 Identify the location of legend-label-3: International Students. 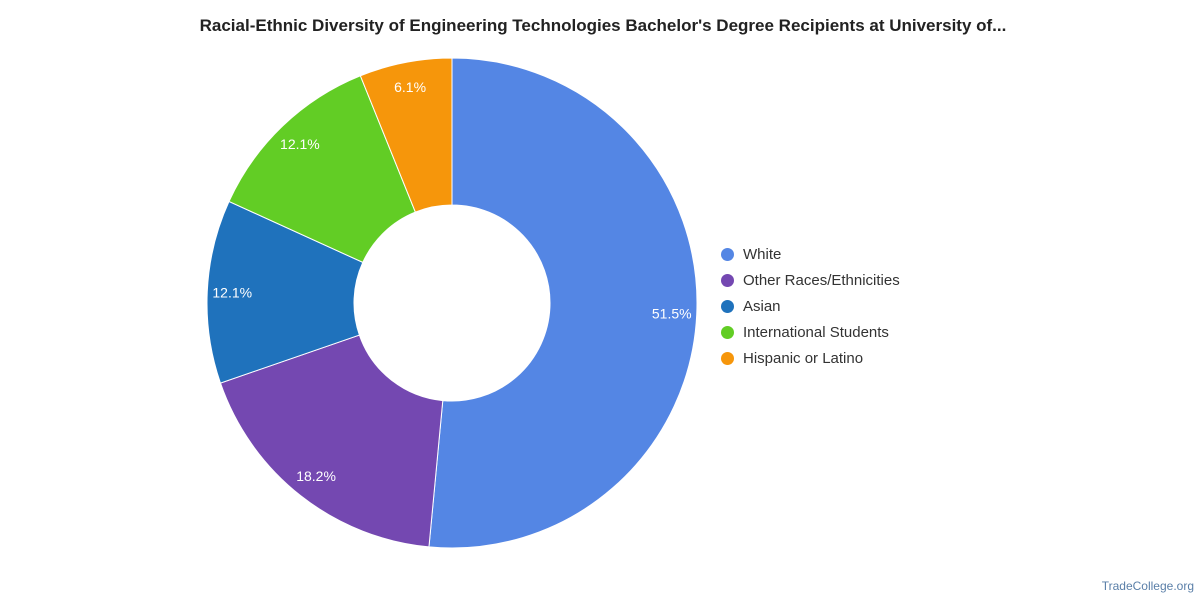
(816, 332).